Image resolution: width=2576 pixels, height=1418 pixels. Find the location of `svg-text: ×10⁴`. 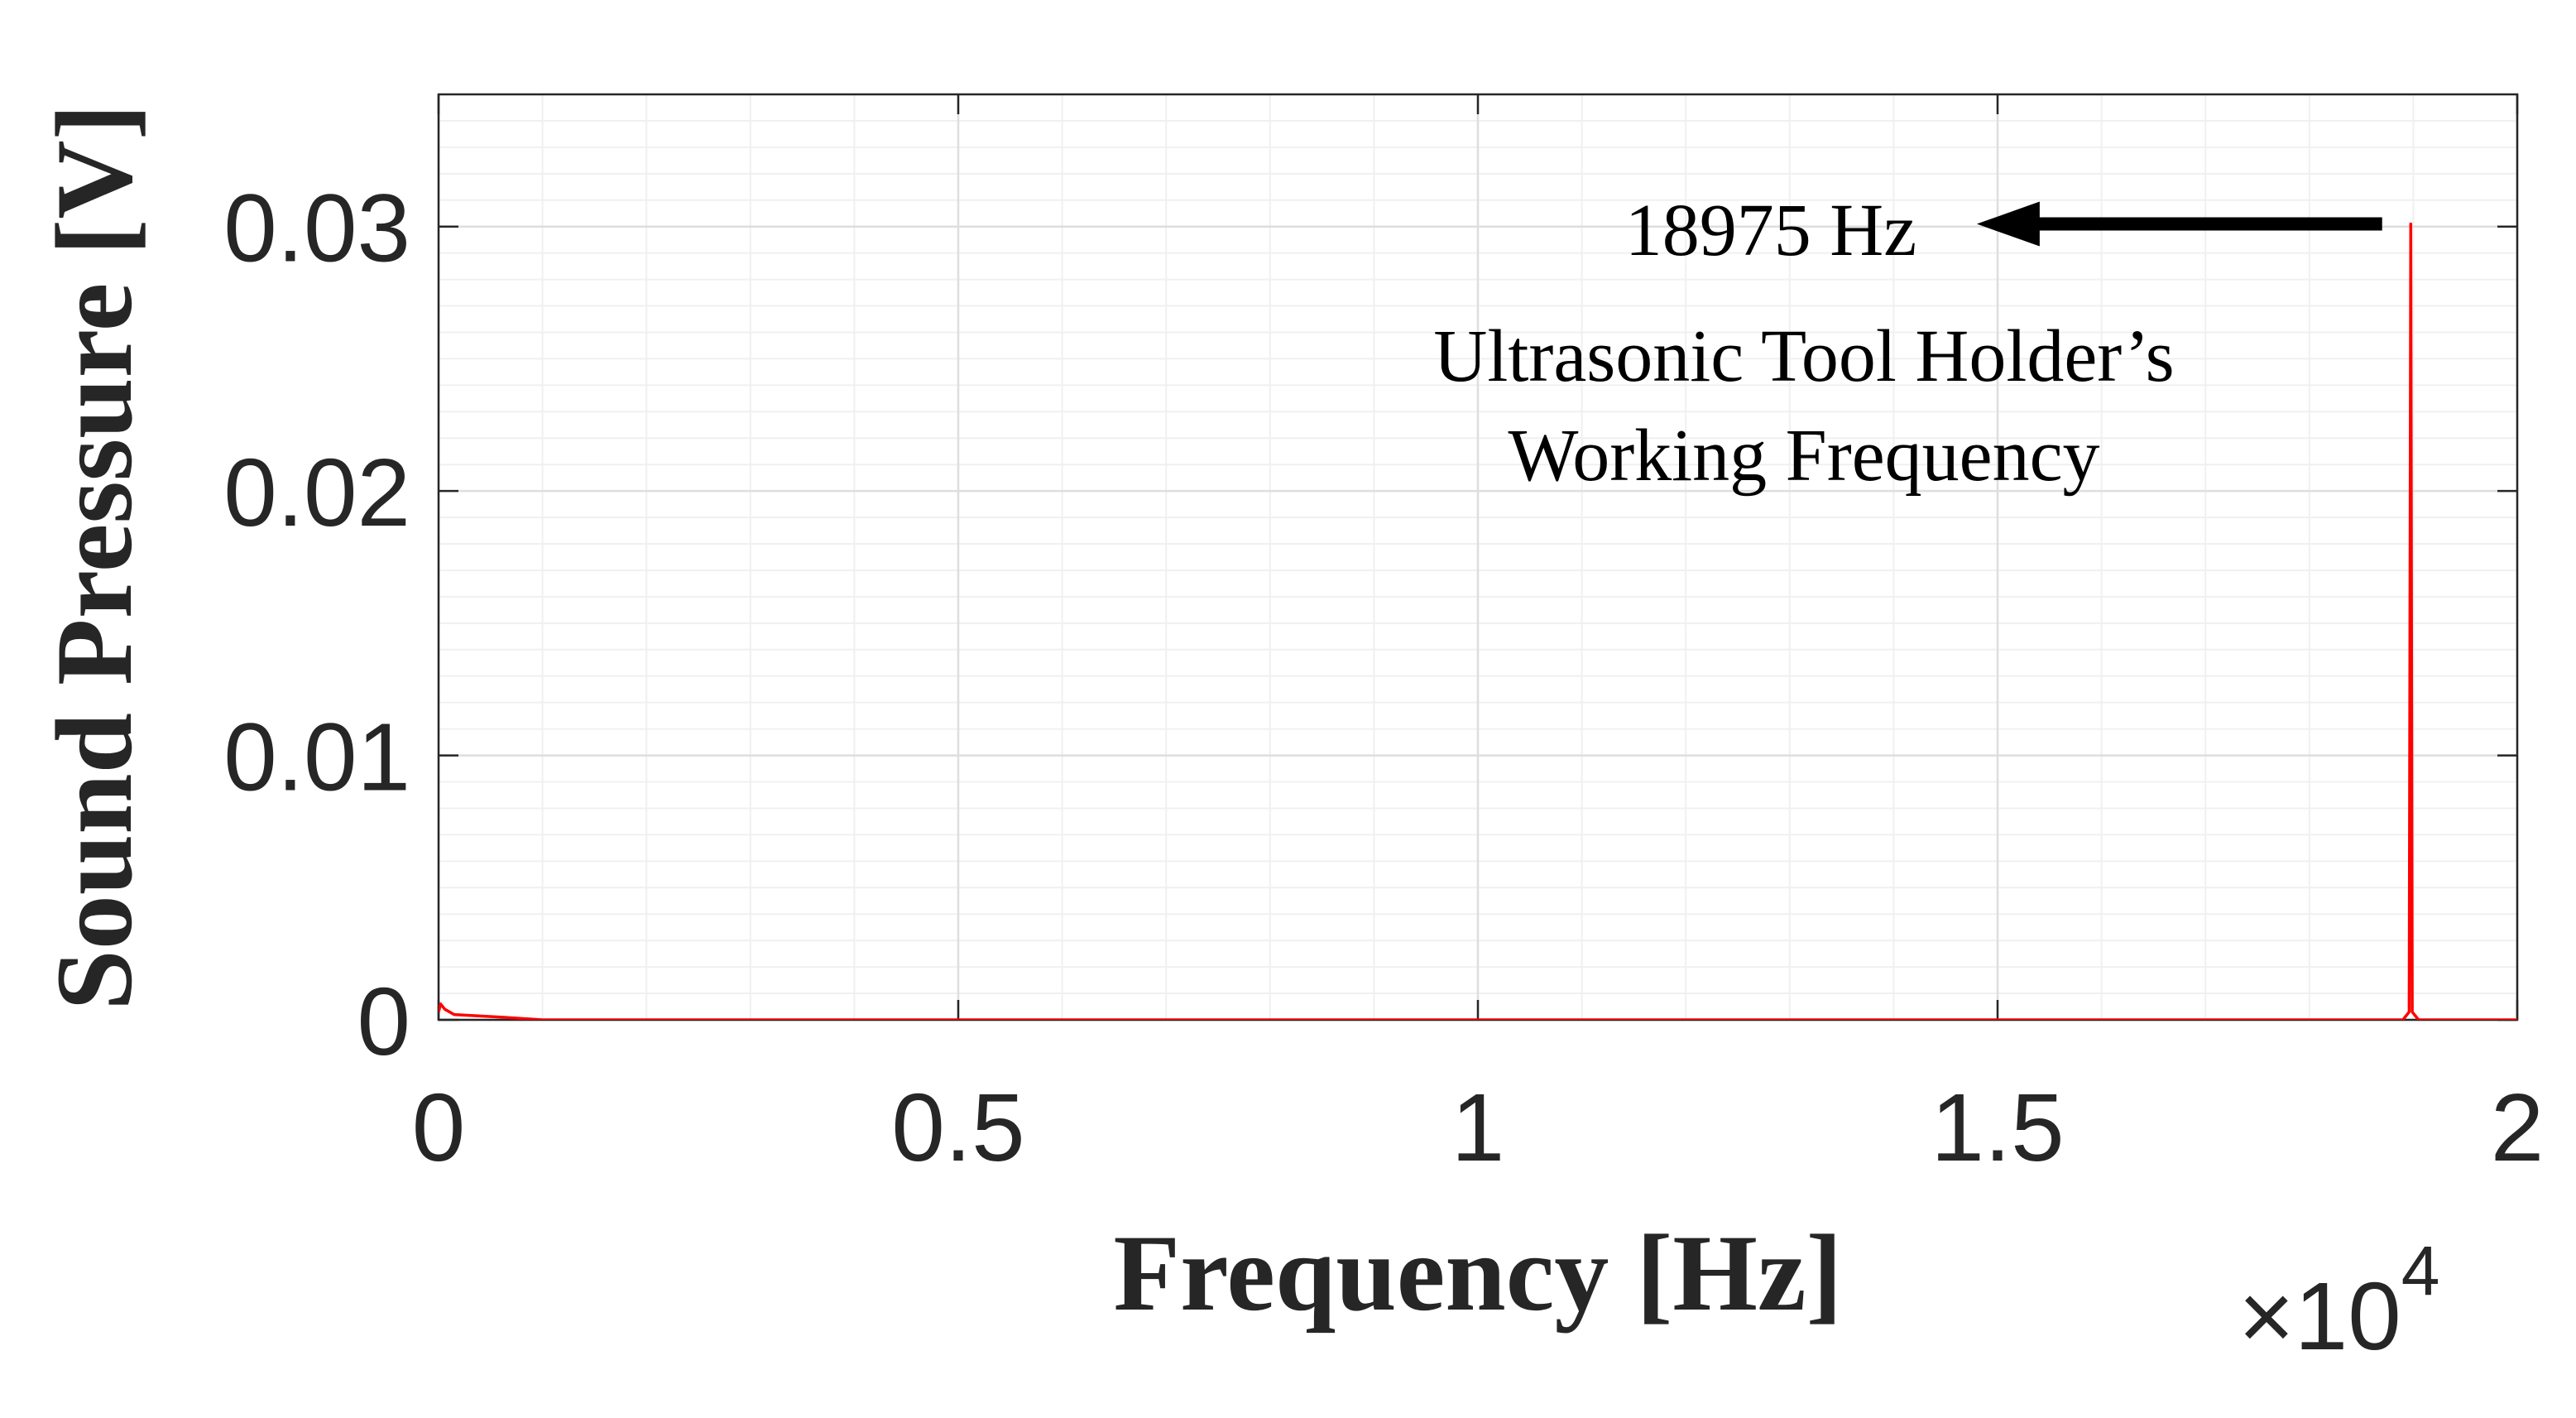

svg-text: ×10⁴ is located at coordinates (2339, 1301).